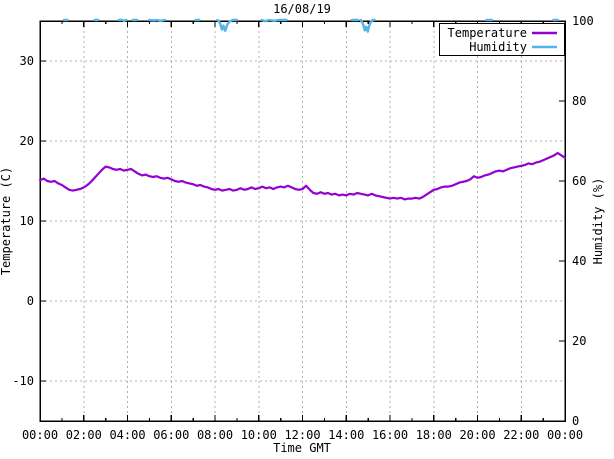 This screenshot has width=614, height=459. I want to click on x-tick-label: 22:00, so click(521, 435).